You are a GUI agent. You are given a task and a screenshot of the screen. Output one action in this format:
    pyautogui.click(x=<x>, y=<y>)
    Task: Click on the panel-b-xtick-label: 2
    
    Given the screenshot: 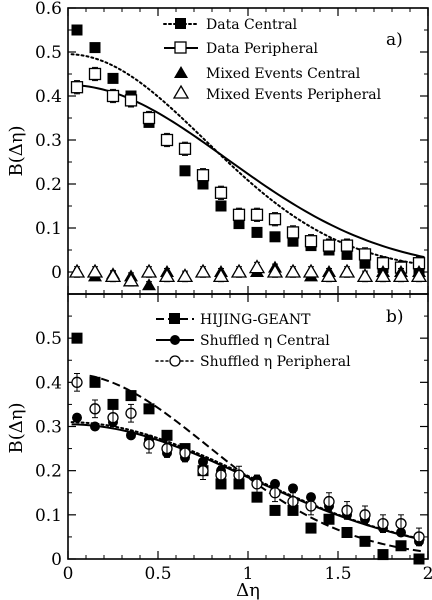 What is the action you would take?
    pyautogui.click(x=427, y=574)
    